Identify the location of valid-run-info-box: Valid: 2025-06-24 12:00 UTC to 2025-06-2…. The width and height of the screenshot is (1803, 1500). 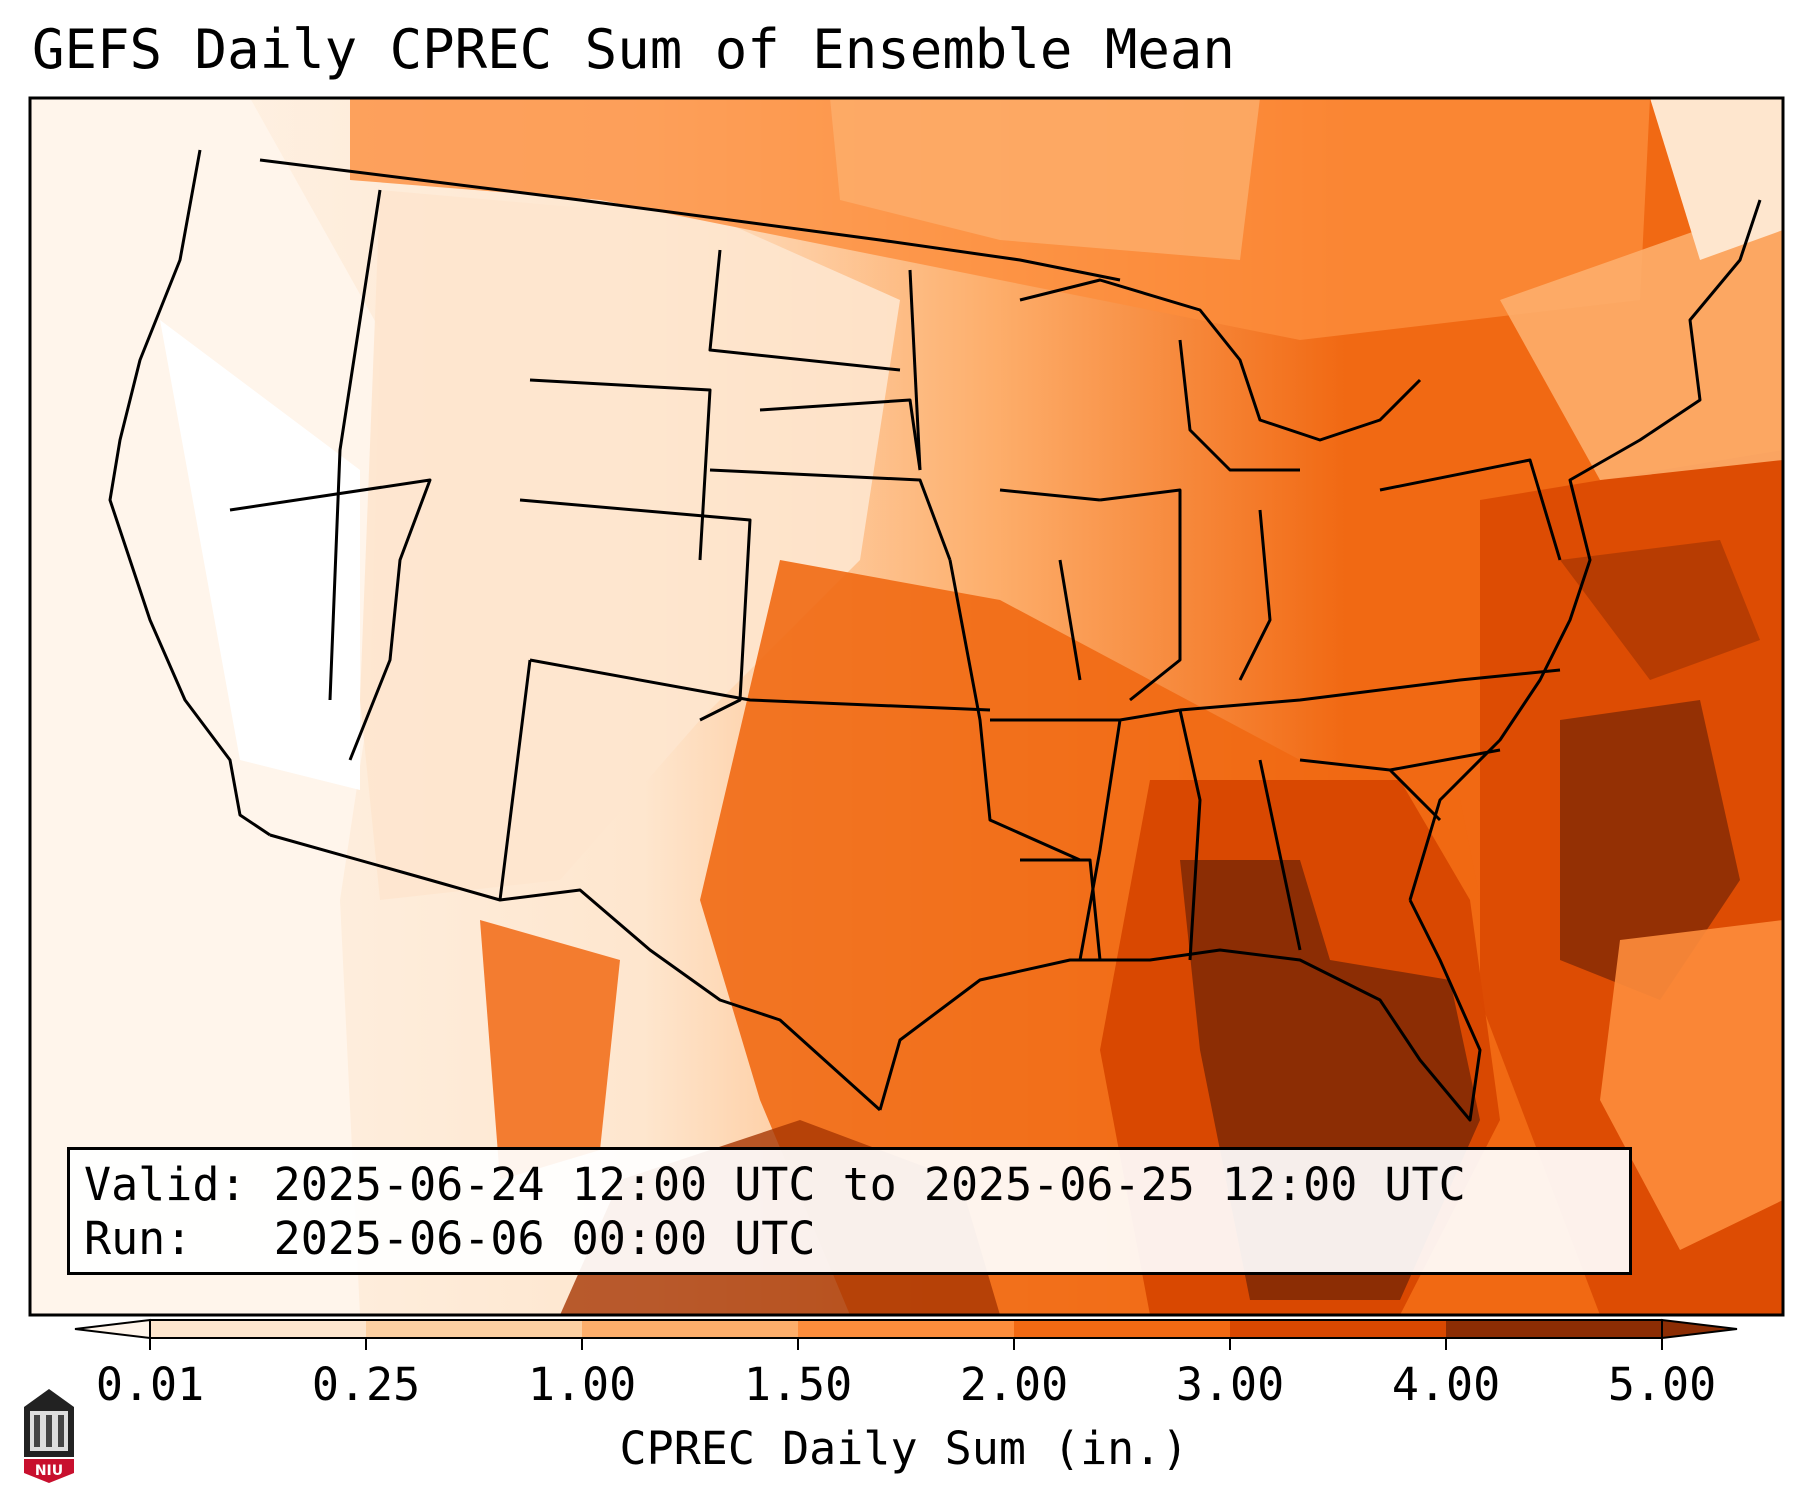
(849, 1211).